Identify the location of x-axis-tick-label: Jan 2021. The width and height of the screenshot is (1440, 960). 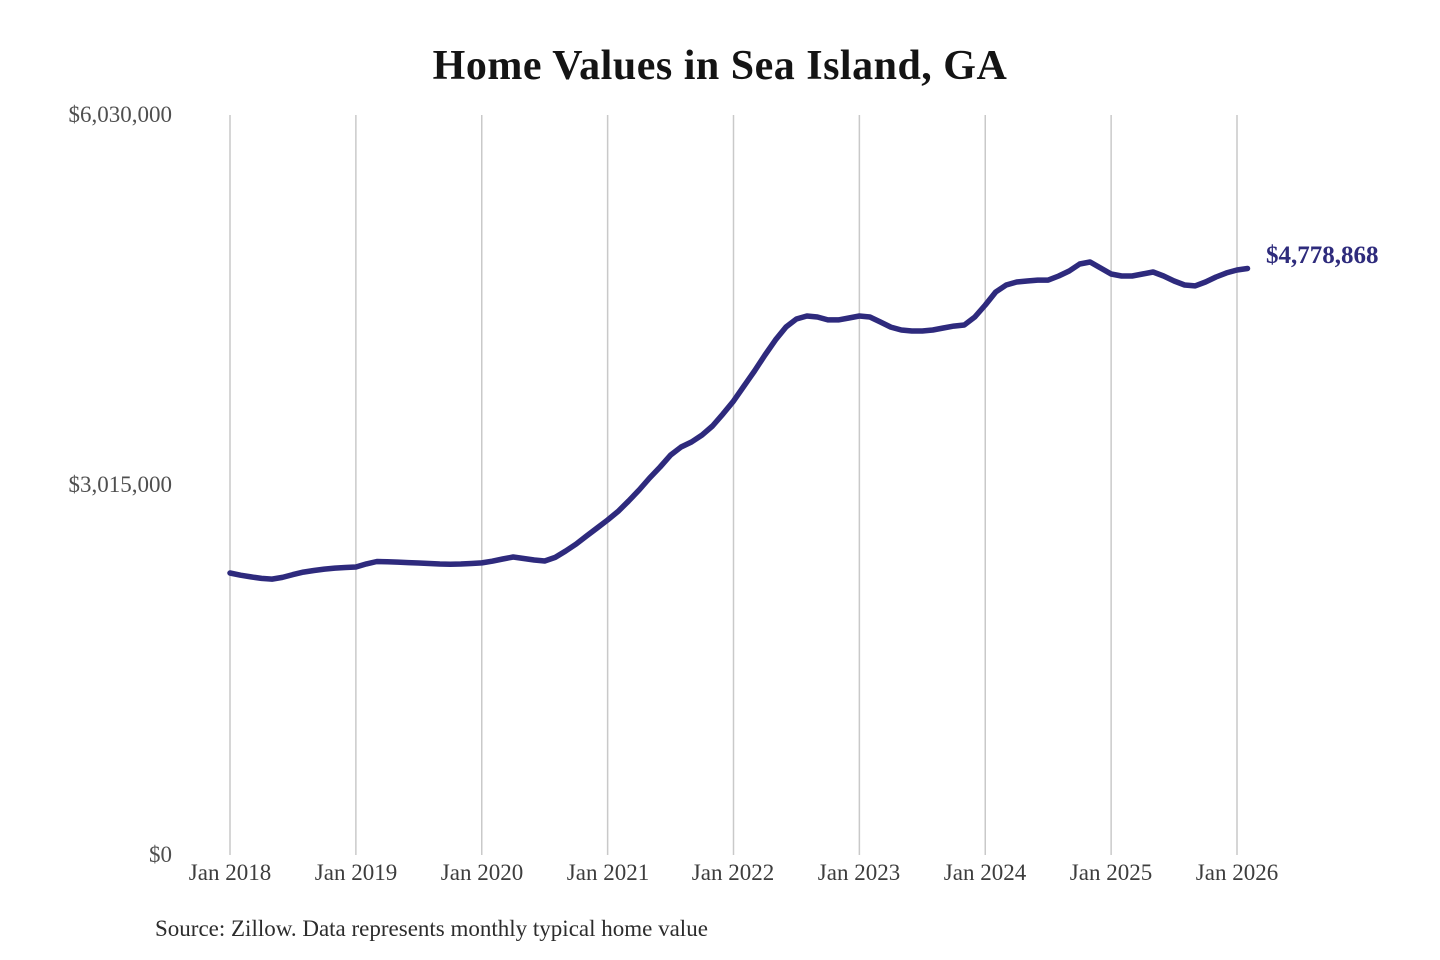
(608, 872).